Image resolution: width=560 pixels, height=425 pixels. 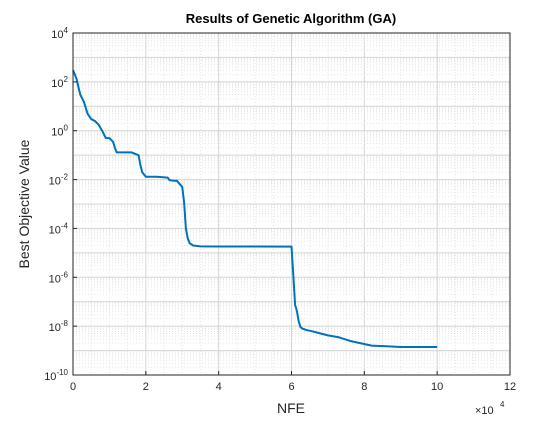 What do you see at coordinates (59, 326) in the screenshot?
I see `y-tick-label: 10⁻⁸` at bounding box center [59, 326].